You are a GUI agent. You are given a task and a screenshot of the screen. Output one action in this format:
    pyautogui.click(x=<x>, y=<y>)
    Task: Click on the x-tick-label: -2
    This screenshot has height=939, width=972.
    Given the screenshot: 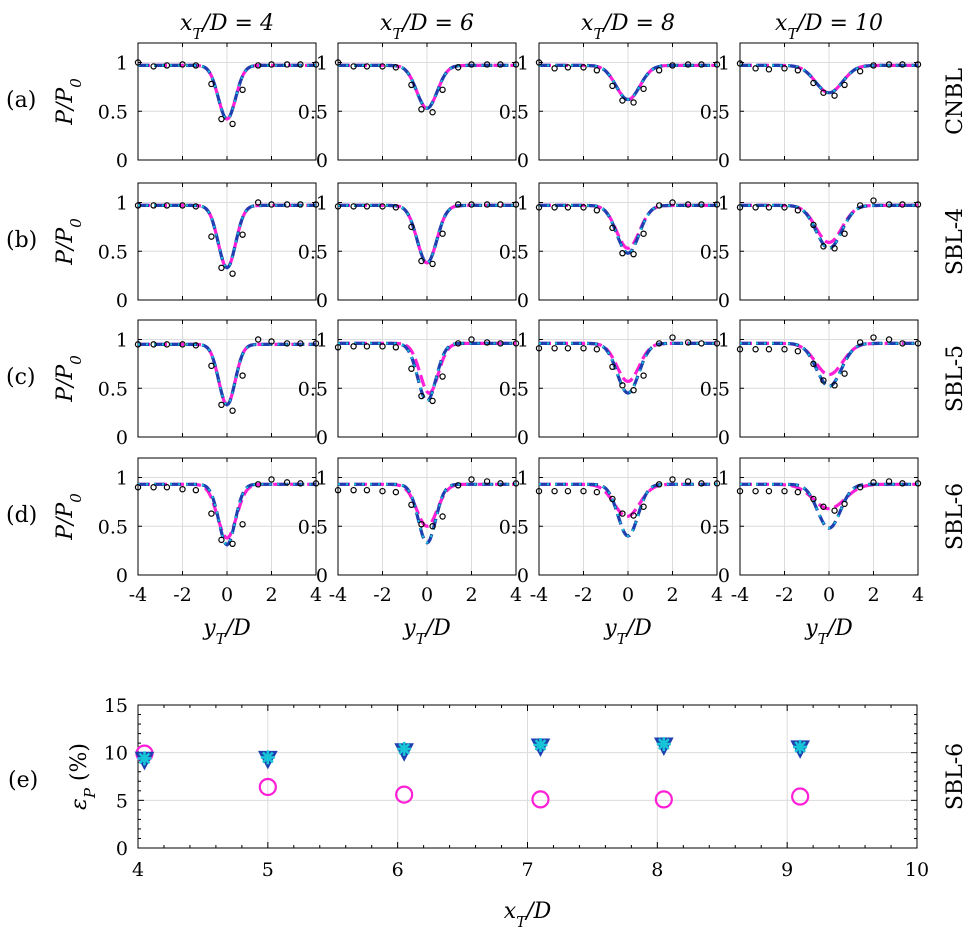 What is the action you would take?
    pyautogui.click(x=583, y=595)
    